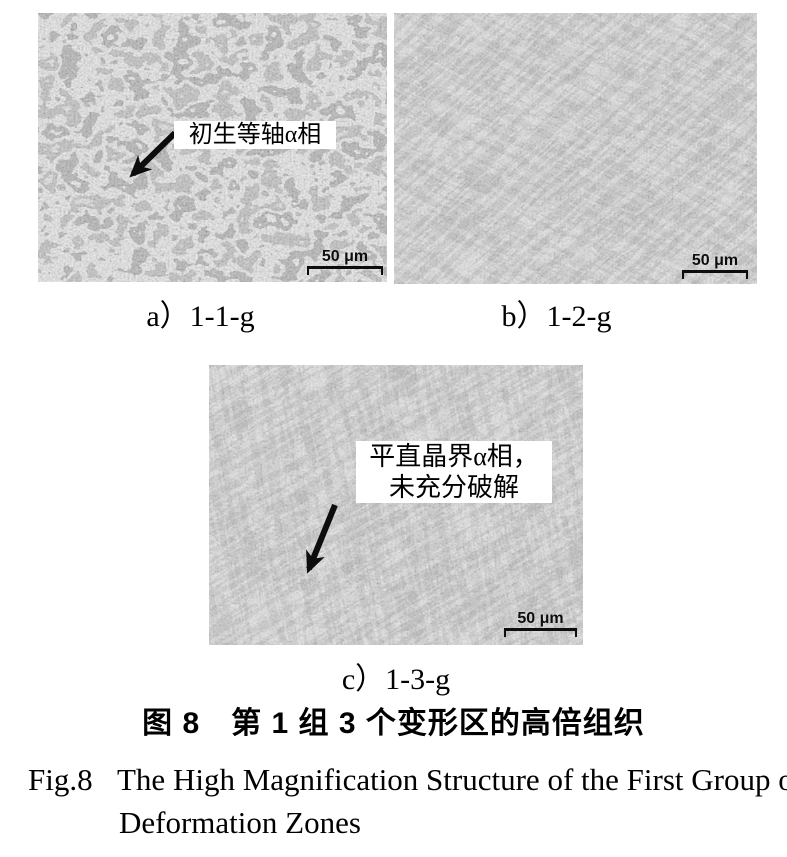 The width and height of the screenshot is (787, 857). Describe the element at coordinates (454, 456) in the screenshot. I see `annotation-label-c-line1: 平直晶界α相，` at that location.